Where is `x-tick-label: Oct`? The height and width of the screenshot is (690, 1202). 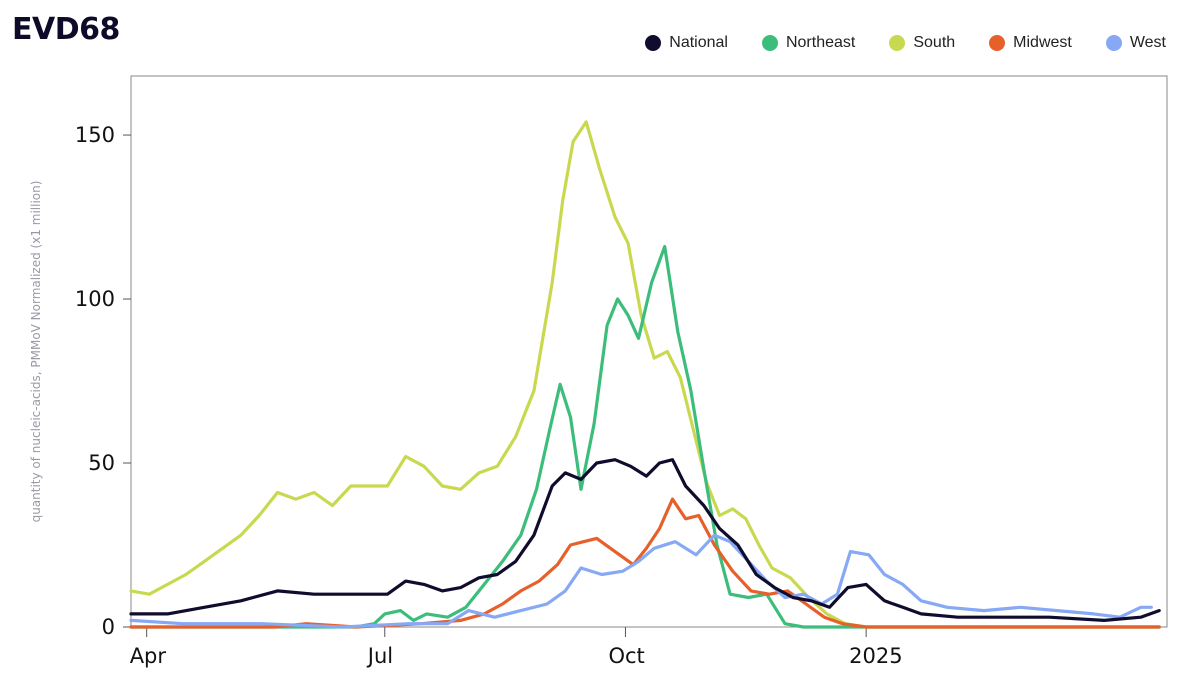
x-tick-label: Oct is located at coordinates (626, 656).